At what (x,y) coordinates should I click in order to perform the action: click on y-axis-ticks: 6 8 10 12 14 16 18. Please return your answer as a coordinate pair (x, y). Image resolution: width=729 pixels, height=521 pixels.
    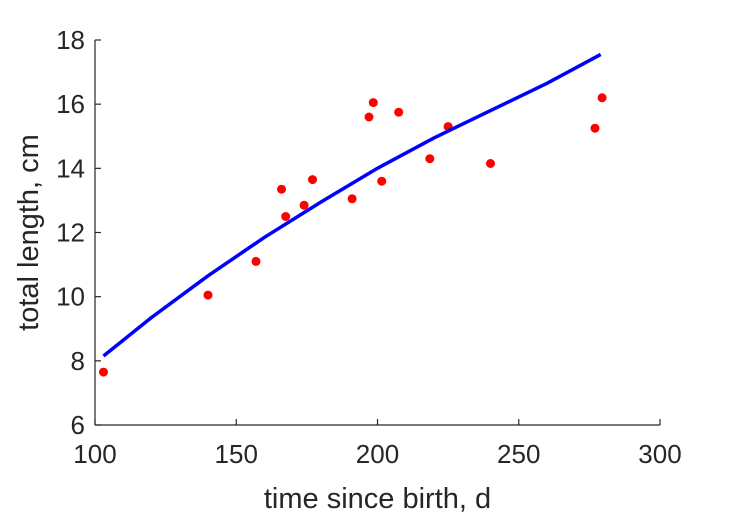
    Looking at the image, I should click on (78, 232).